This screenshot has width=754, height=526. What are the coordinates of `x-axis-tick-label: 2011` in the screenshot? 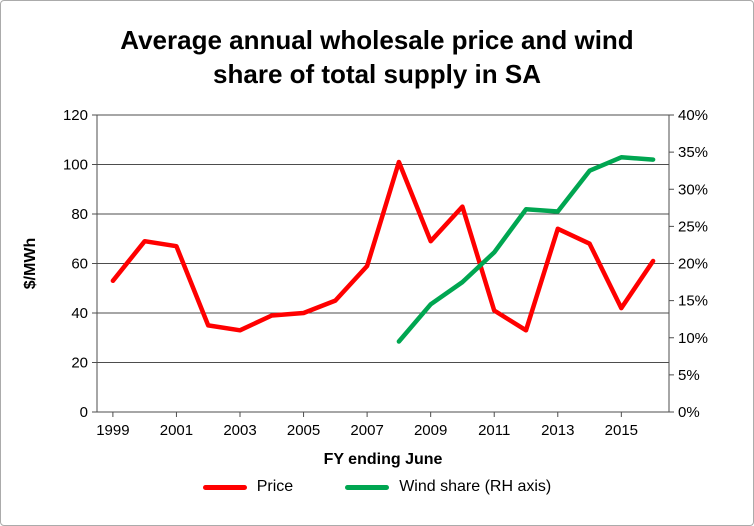 It's located at (494, 430).